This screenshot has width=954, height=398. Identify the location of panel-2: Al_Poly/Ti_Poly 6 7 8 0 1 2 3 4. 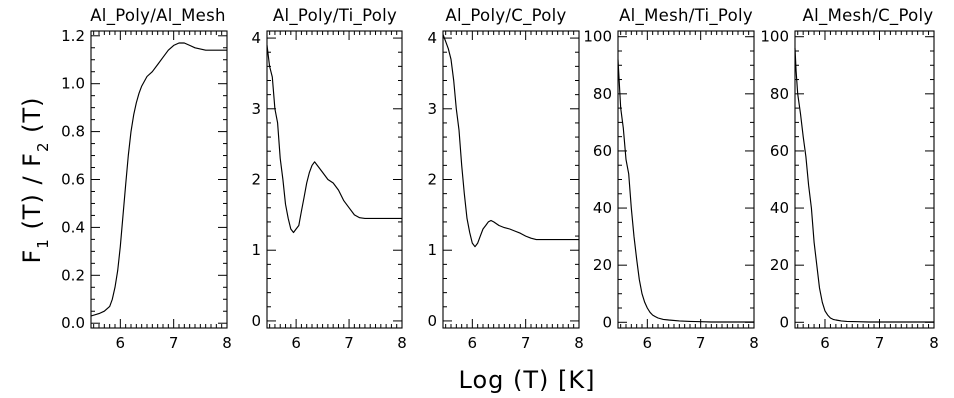
(328, 179).